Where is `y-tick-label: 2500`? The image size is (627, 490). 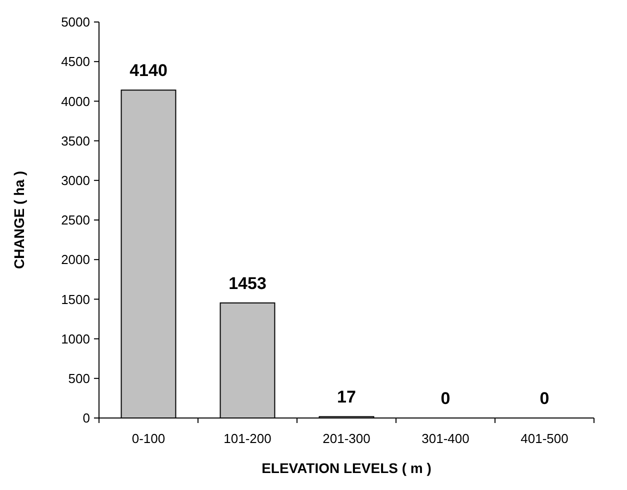
y-tick-label: 2500 is located at coordinates (75, 220).